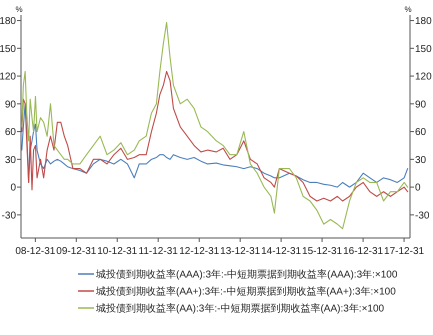  Describe the element at coordinates (158, 251) in the screenshot. I see `x-tick-label: 11-12-31` at that location.